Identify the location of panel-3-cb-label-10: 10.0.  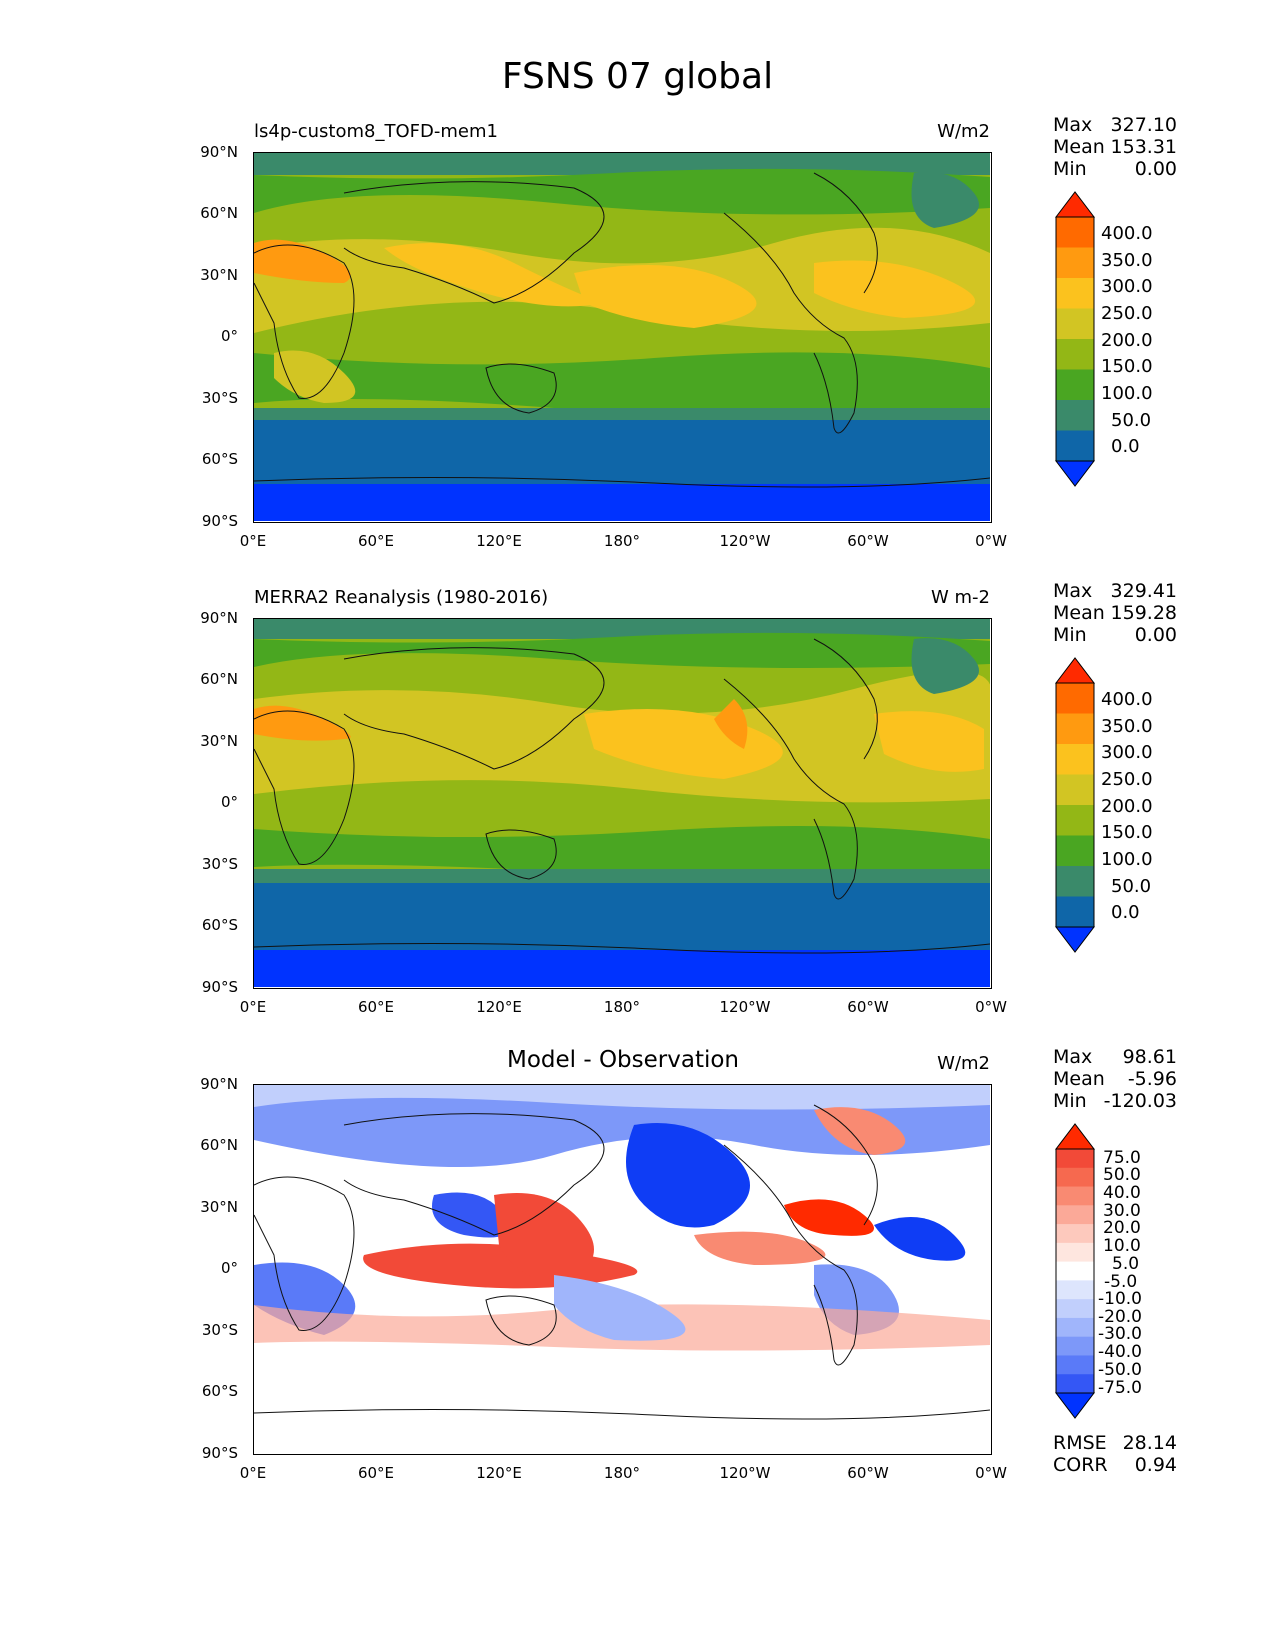
(1122, 1246).